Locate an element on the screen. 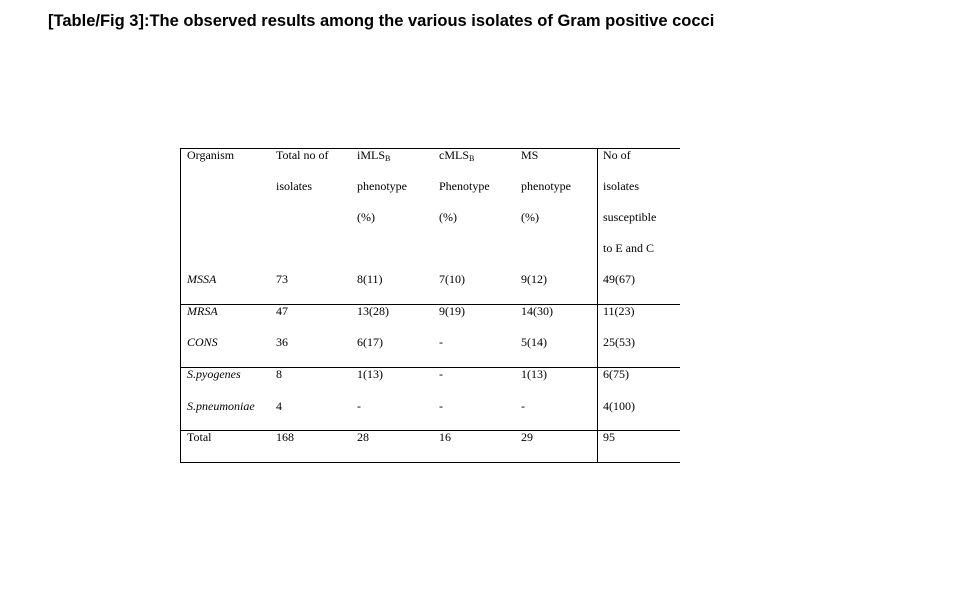 The image size is (957, 608). data-cell: 11(23) is located at coordinates (619, 311).